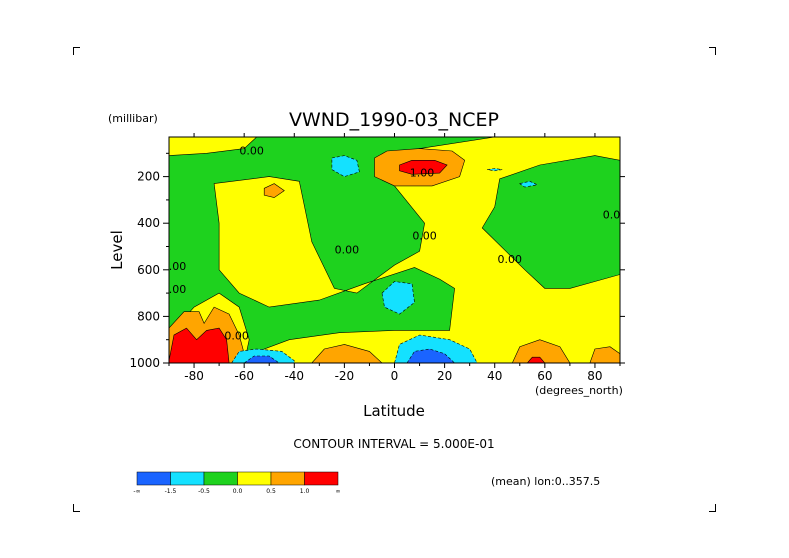  I want to click on y-tick-label: 1000, so click(144, 363).